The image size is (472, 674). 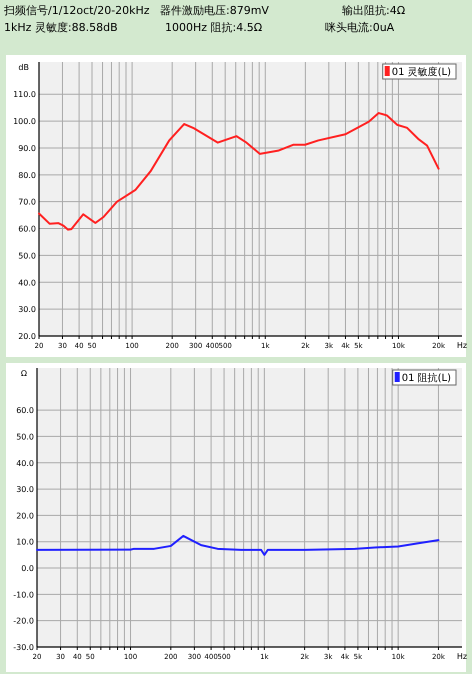 I want to click on y-axis-title: dB, so click(x=23, y=67).